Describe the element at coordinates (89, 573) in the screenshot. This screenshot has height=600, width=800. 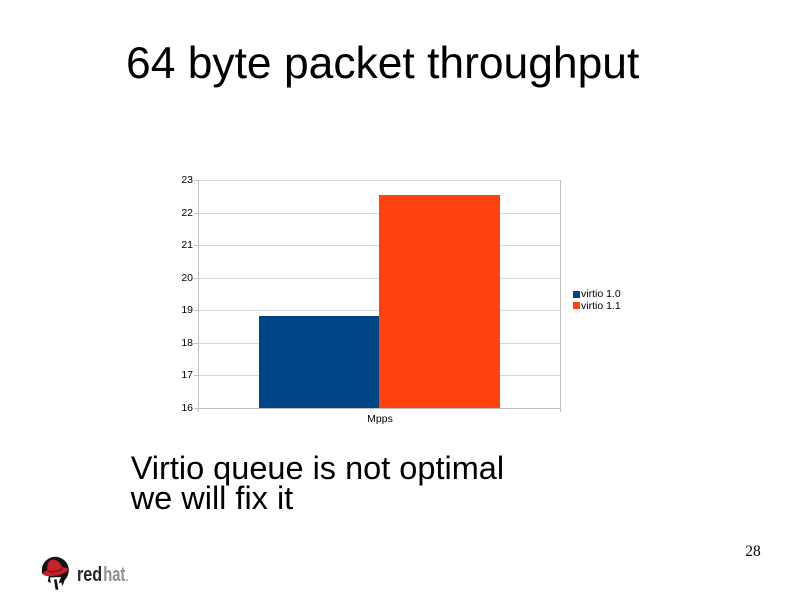
I see `svg-text: red` at that location.